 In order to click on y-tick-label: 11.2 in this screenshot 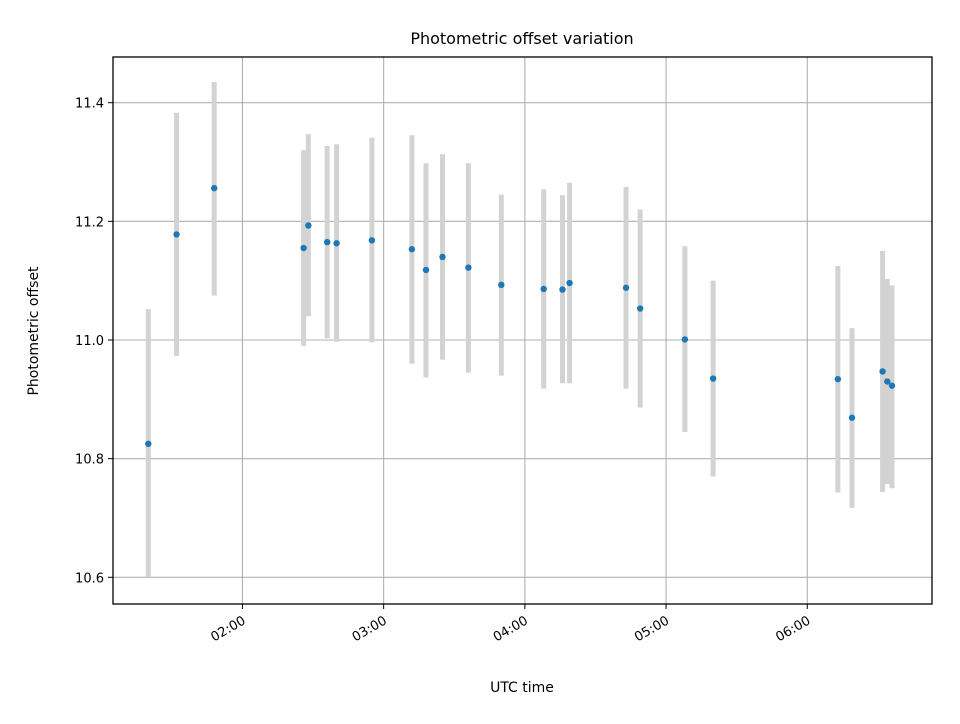, I will do `click(89, 222)`.